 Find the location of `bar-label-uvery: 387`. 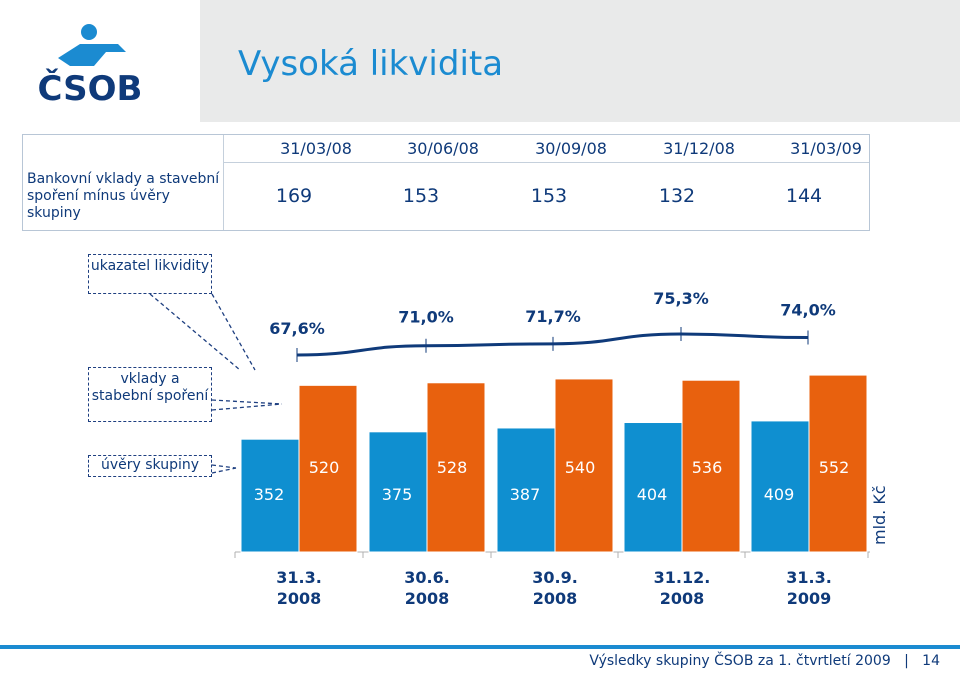

bar-label-uvery: 387 is located at coordinates (525, 494).